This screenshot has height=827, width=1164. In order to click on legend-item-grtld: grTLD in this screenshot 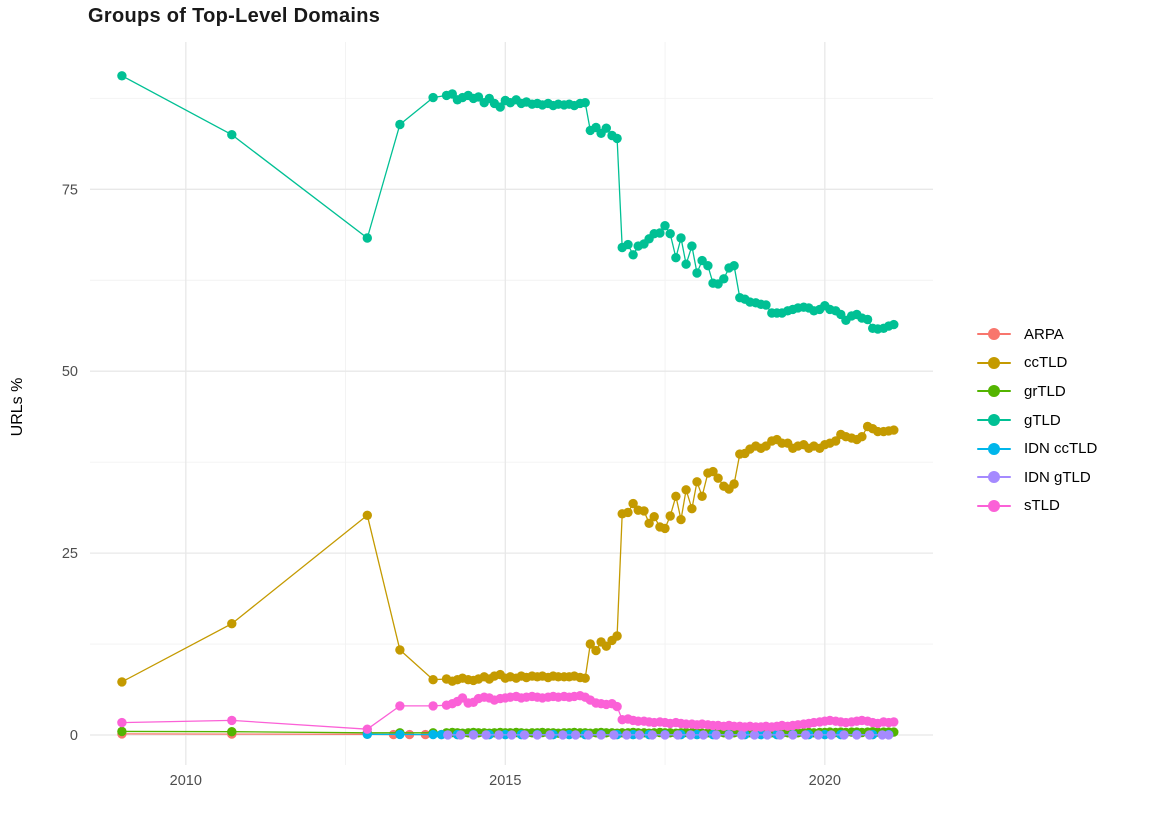, I will do `click(1037, 391)`.